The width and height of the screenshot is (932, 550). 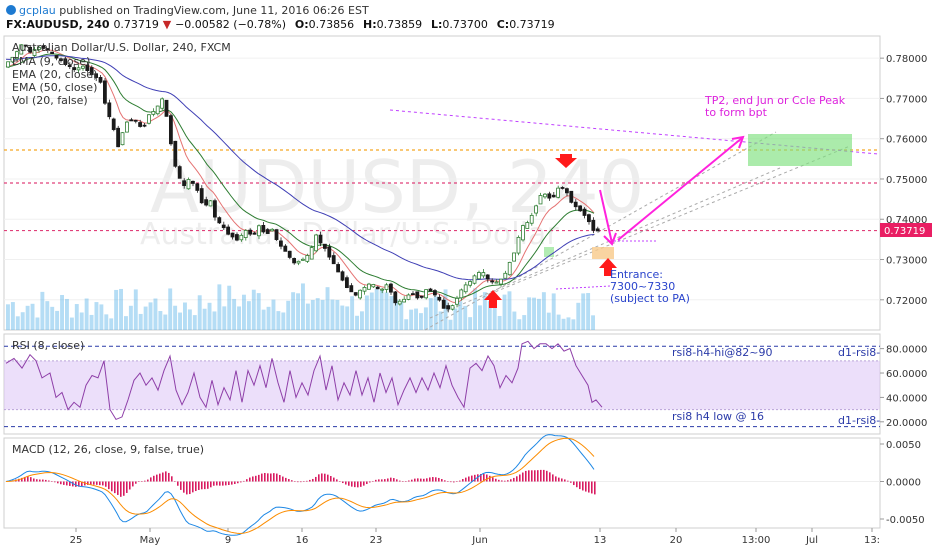 What do you see at coordinates (906, 350) in the screenshot?
I see `rsi-axis-label: 80.0000` at bounding box center [906, 350].